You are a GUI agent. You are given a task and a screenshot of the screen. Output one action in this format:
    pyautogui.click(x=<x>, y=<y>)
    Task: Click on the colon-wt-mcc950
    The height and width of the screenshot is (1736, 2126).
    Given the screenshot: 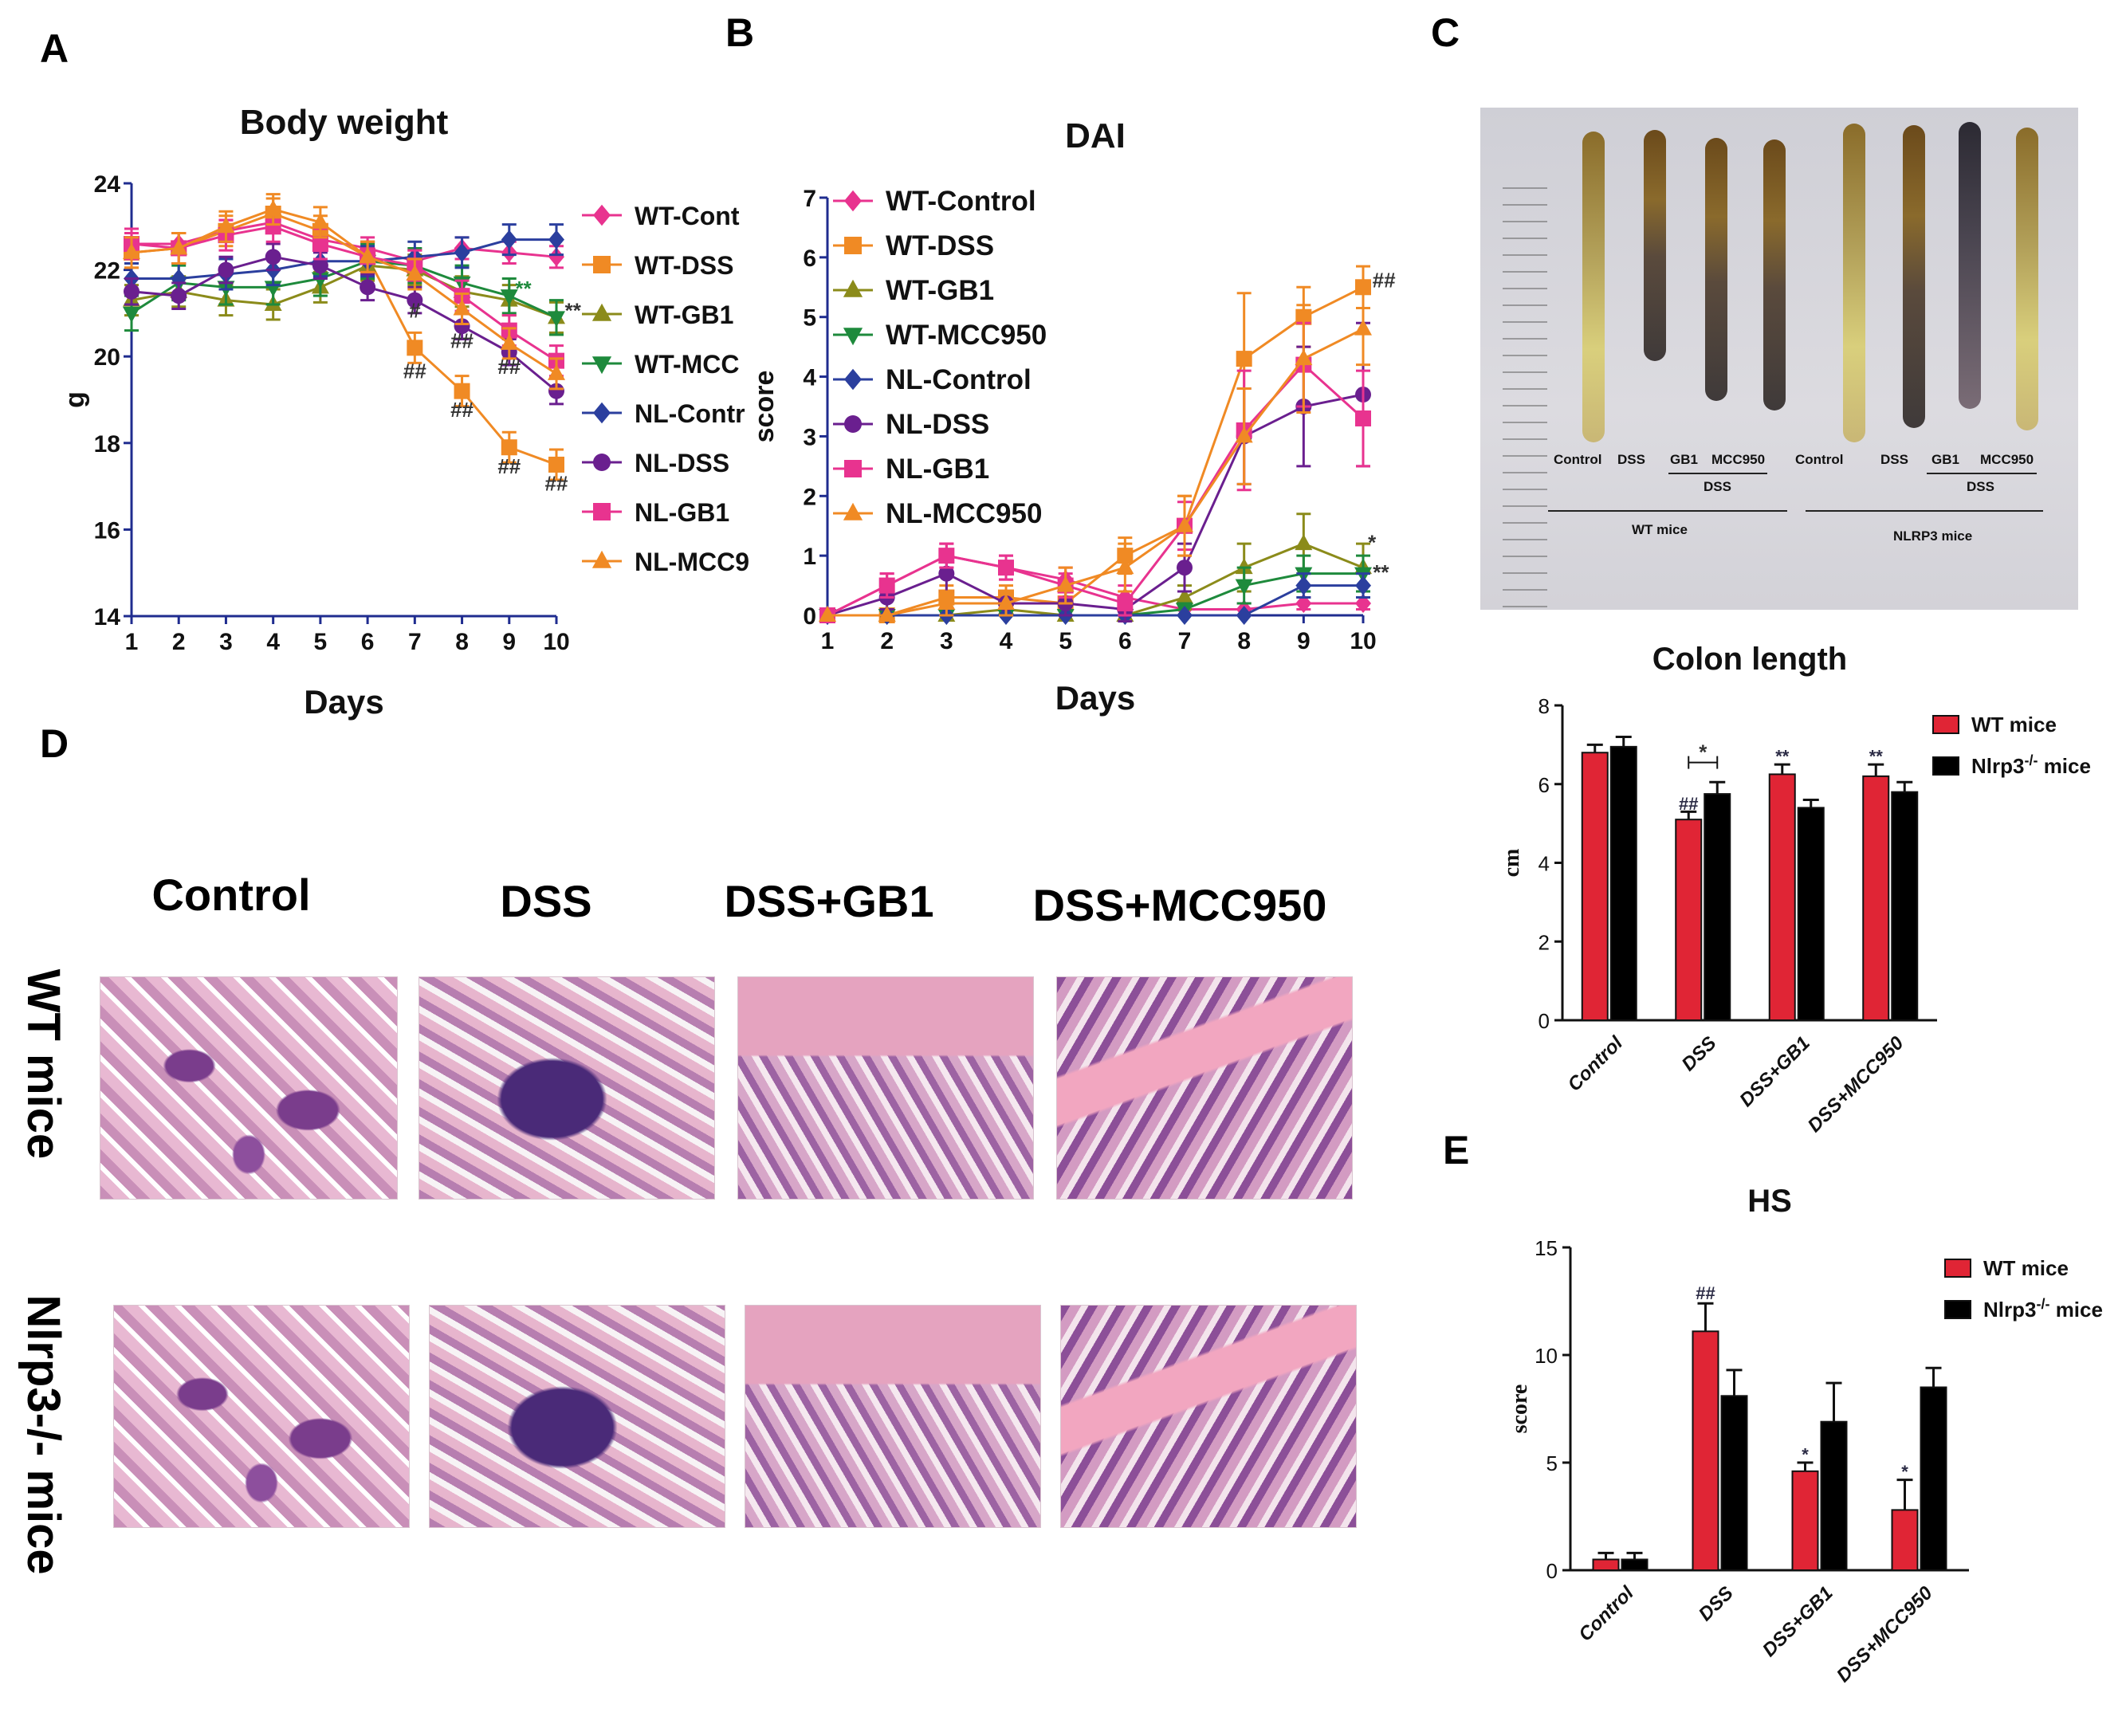 What is the action you would take?
    pyautogui.click(x=1775, y=274)
    